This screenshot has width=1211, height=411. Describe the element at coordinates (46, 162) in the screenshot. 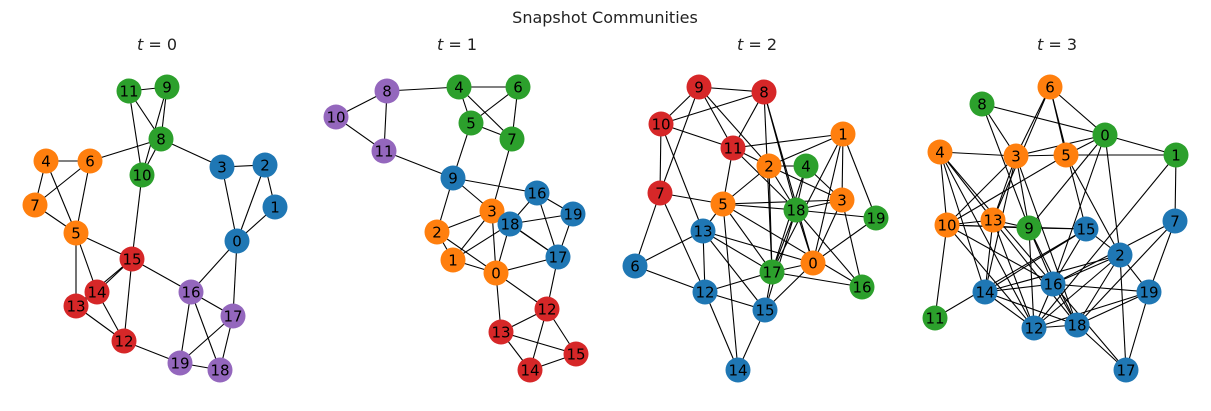

I see `node-label-4: 4` at that location.